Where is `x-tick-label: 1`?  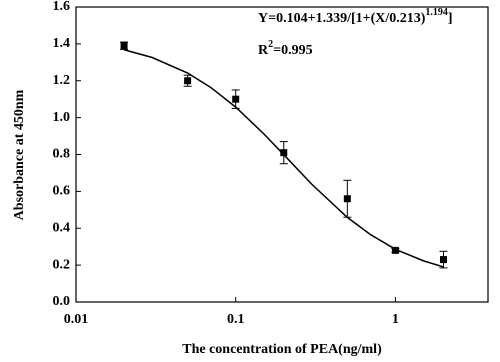 x-tick-label: 1 is located at coordinates (395, 319).